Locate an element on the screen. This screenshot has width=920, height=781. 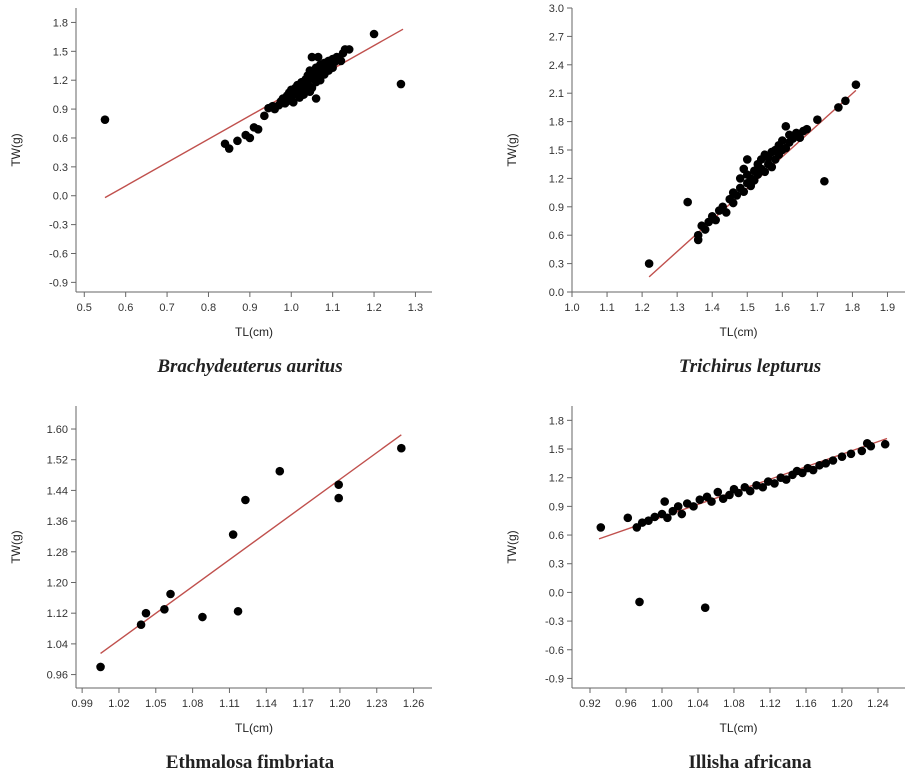
panel-title-illisha-africana: Illisha africana is located at coordinates (750, 762).